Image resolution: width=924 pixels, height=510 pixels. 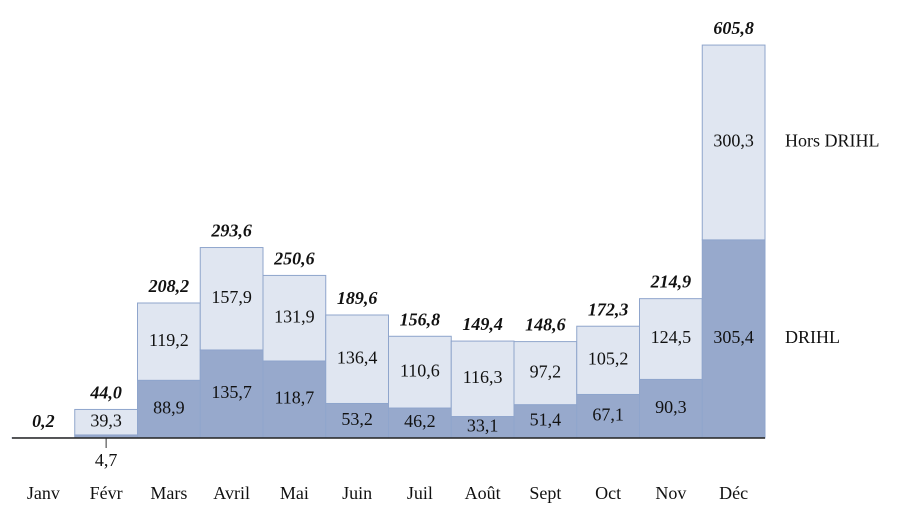 I want to click on value-label: 33,1, so click(x=483, y=425).